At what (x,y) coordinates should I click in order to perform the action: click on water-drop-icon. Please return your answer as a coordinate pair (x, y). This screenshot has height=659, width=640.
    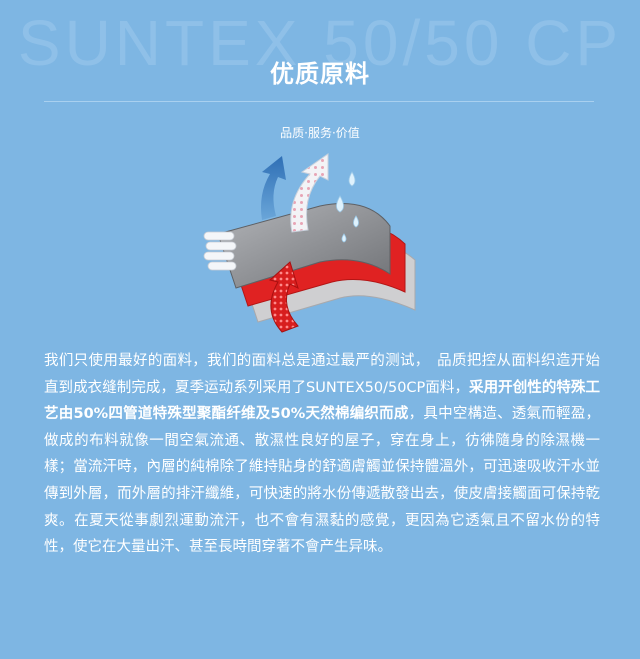
    Looking at the image, I should click on (347, 207).